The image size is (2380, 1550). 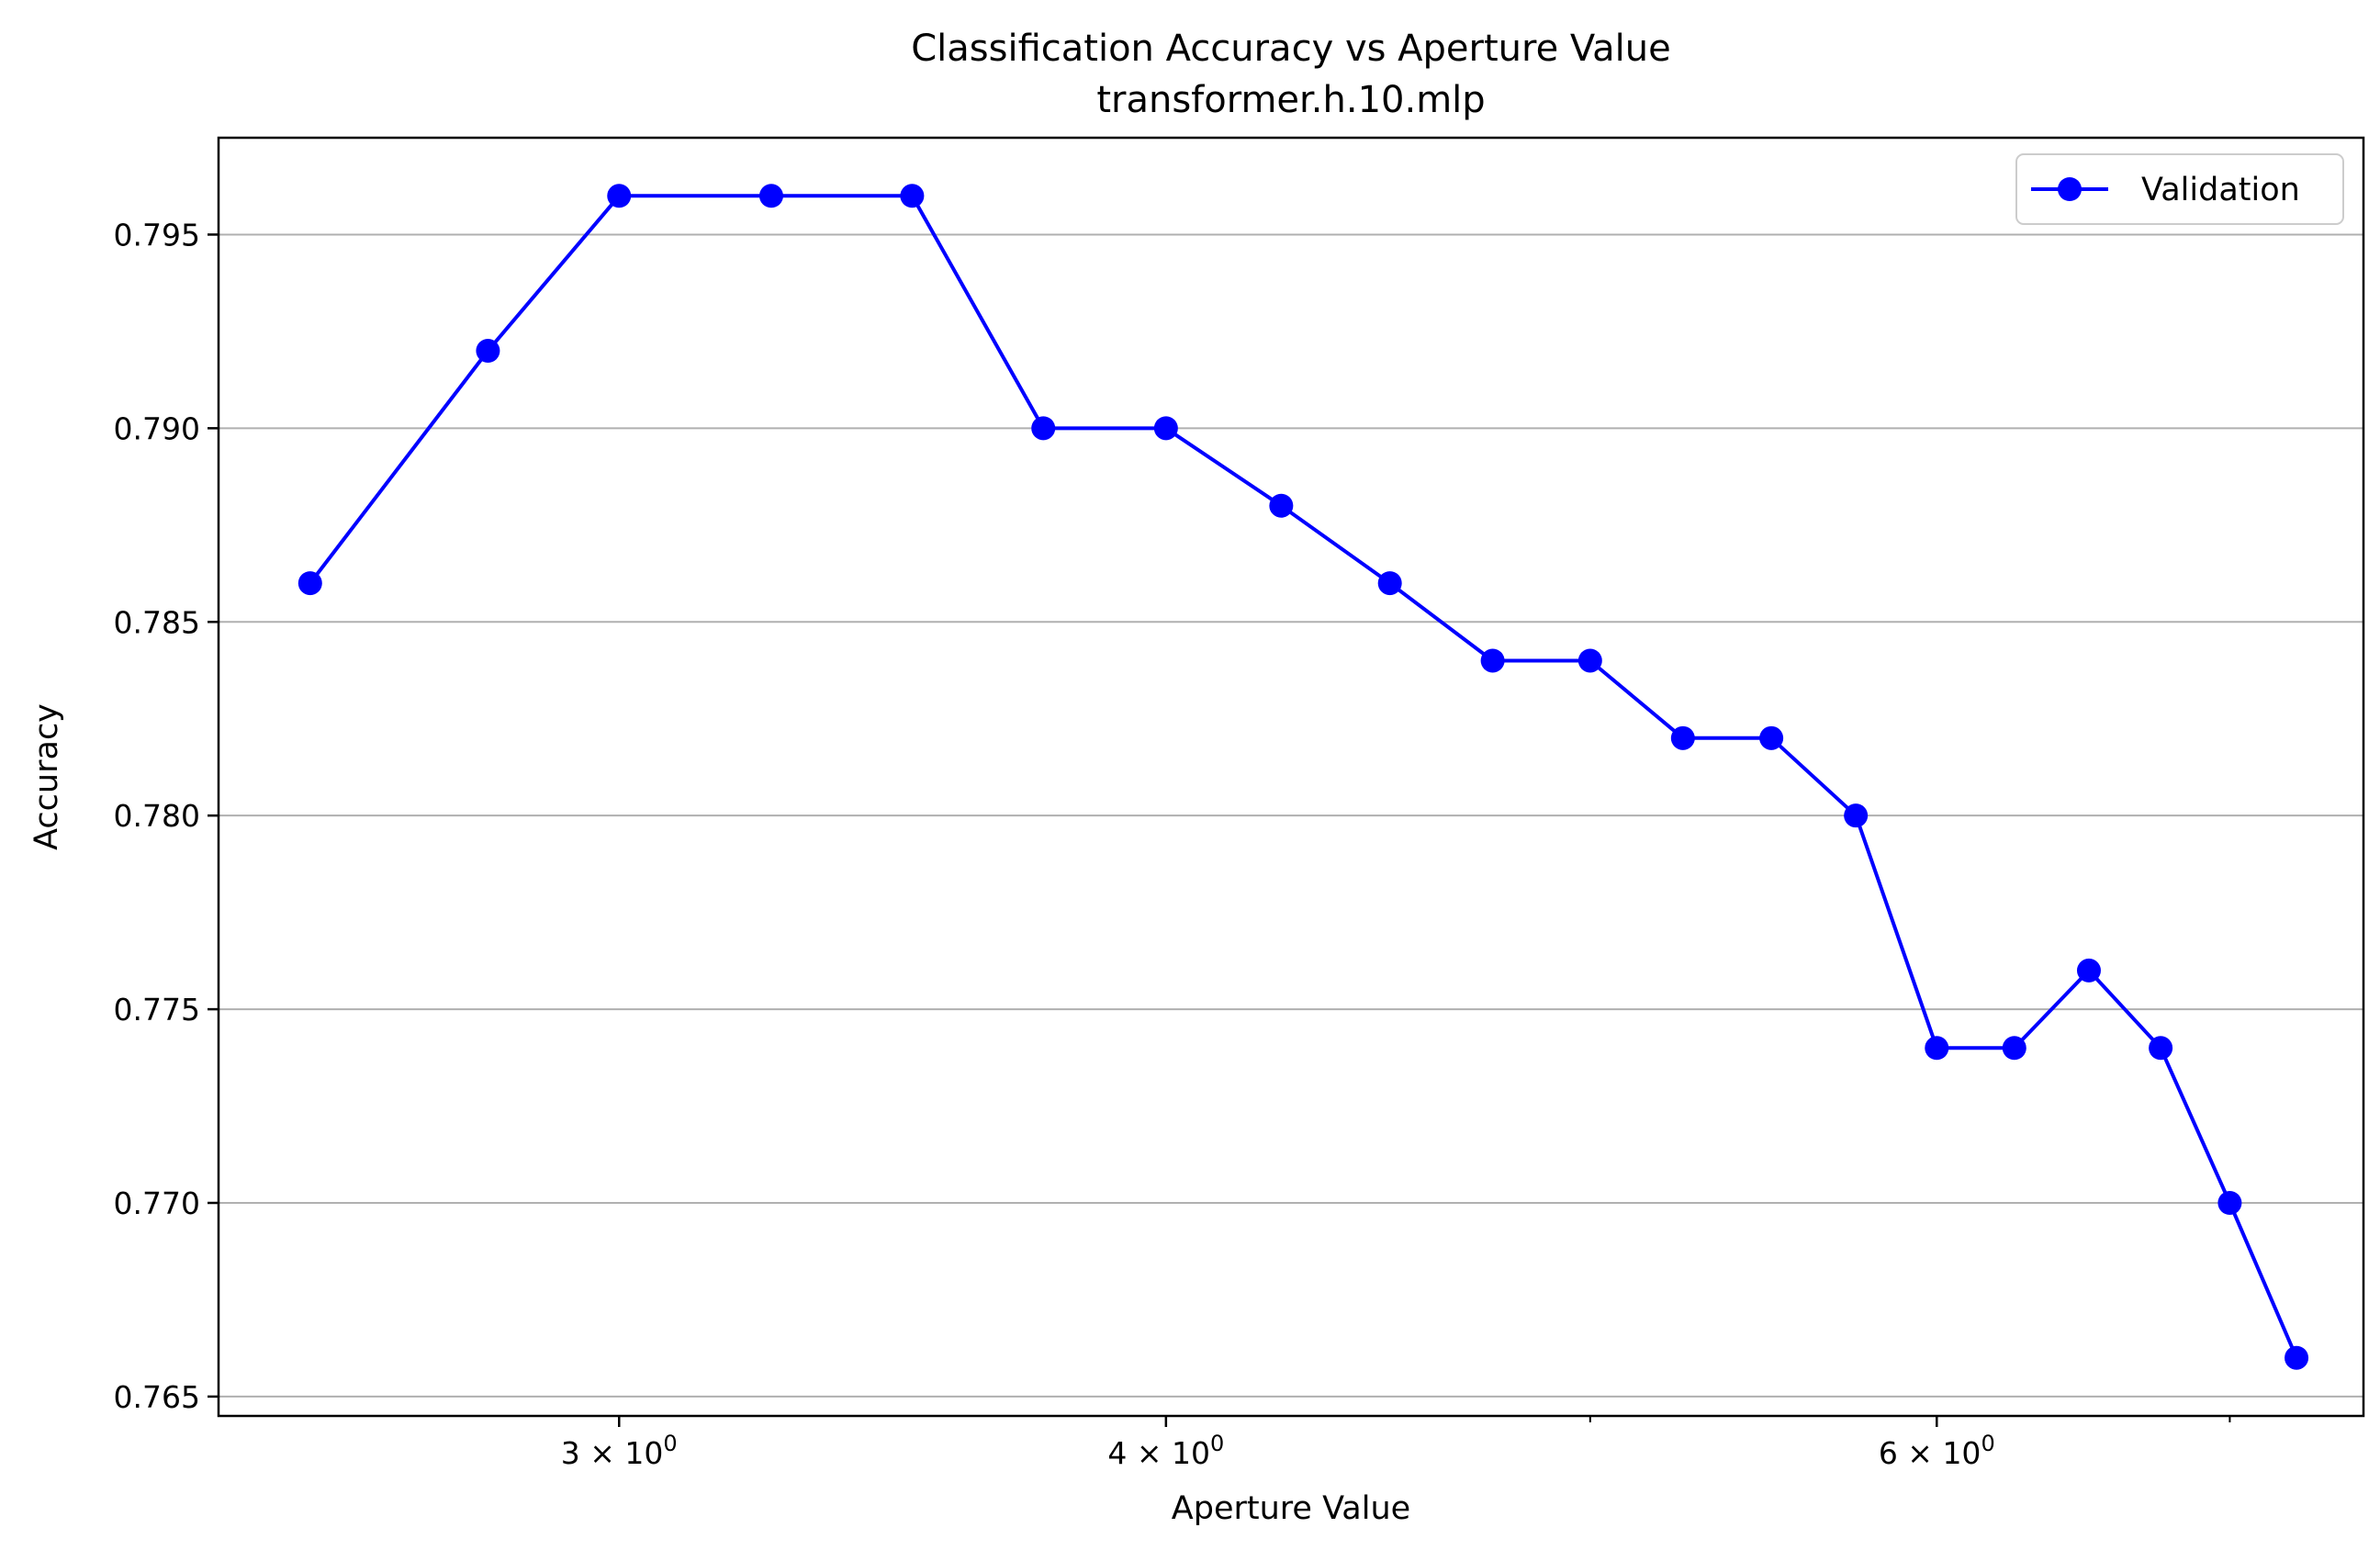 I want to click on x-axis: 3 × 100 4 × 100 6 × 100, so click(x=1396, y=1444).